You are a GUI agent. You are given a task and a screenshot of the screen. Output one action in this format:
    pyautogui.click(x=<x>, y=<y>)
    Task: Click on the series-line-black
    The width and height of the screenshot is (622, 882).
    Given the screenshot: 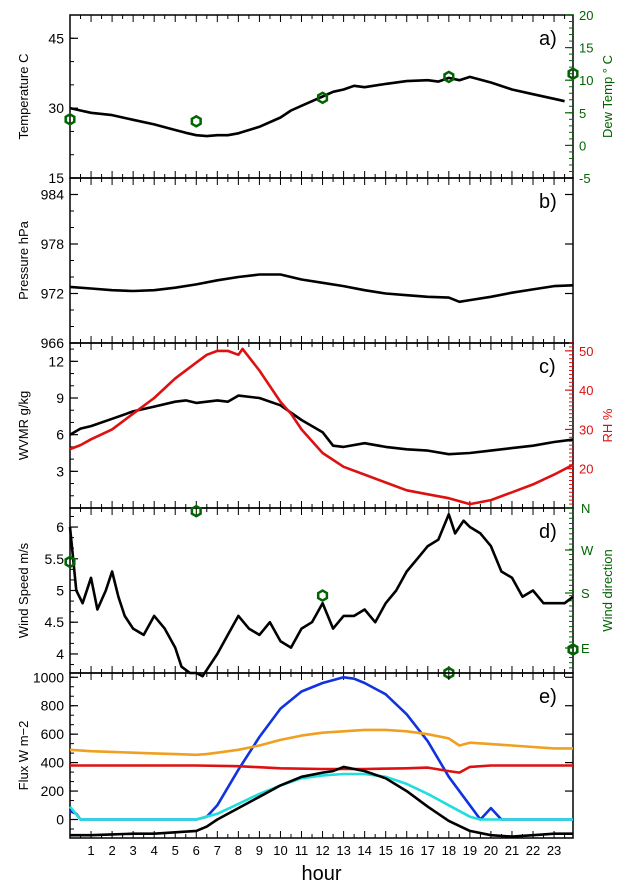 What is the action you would take?
    pyautogui.click(x=321, y=801)
    